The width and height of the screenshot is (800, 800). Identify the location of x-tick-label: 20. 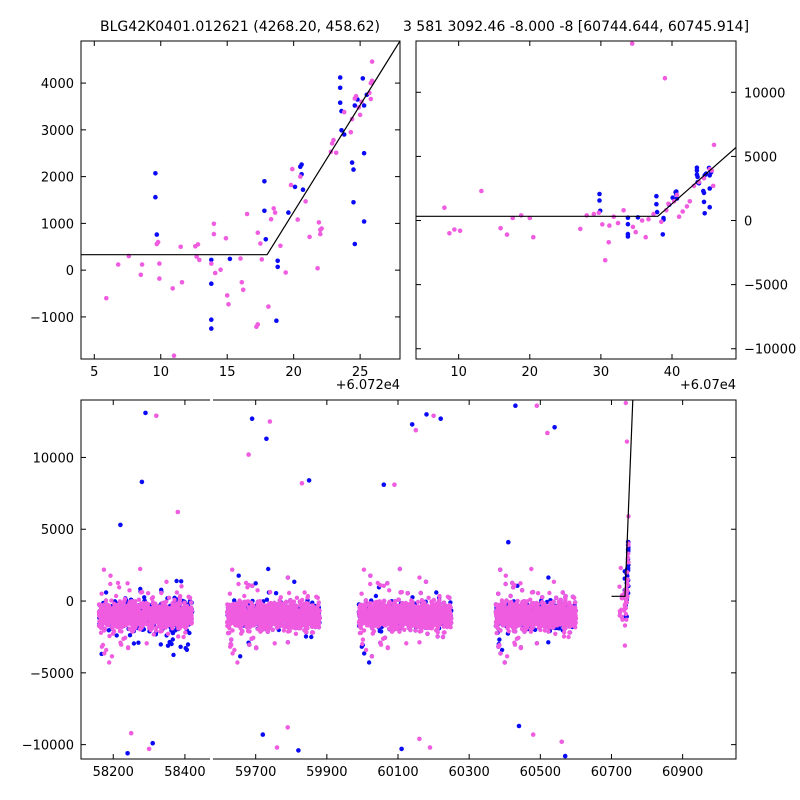
(293, 372).